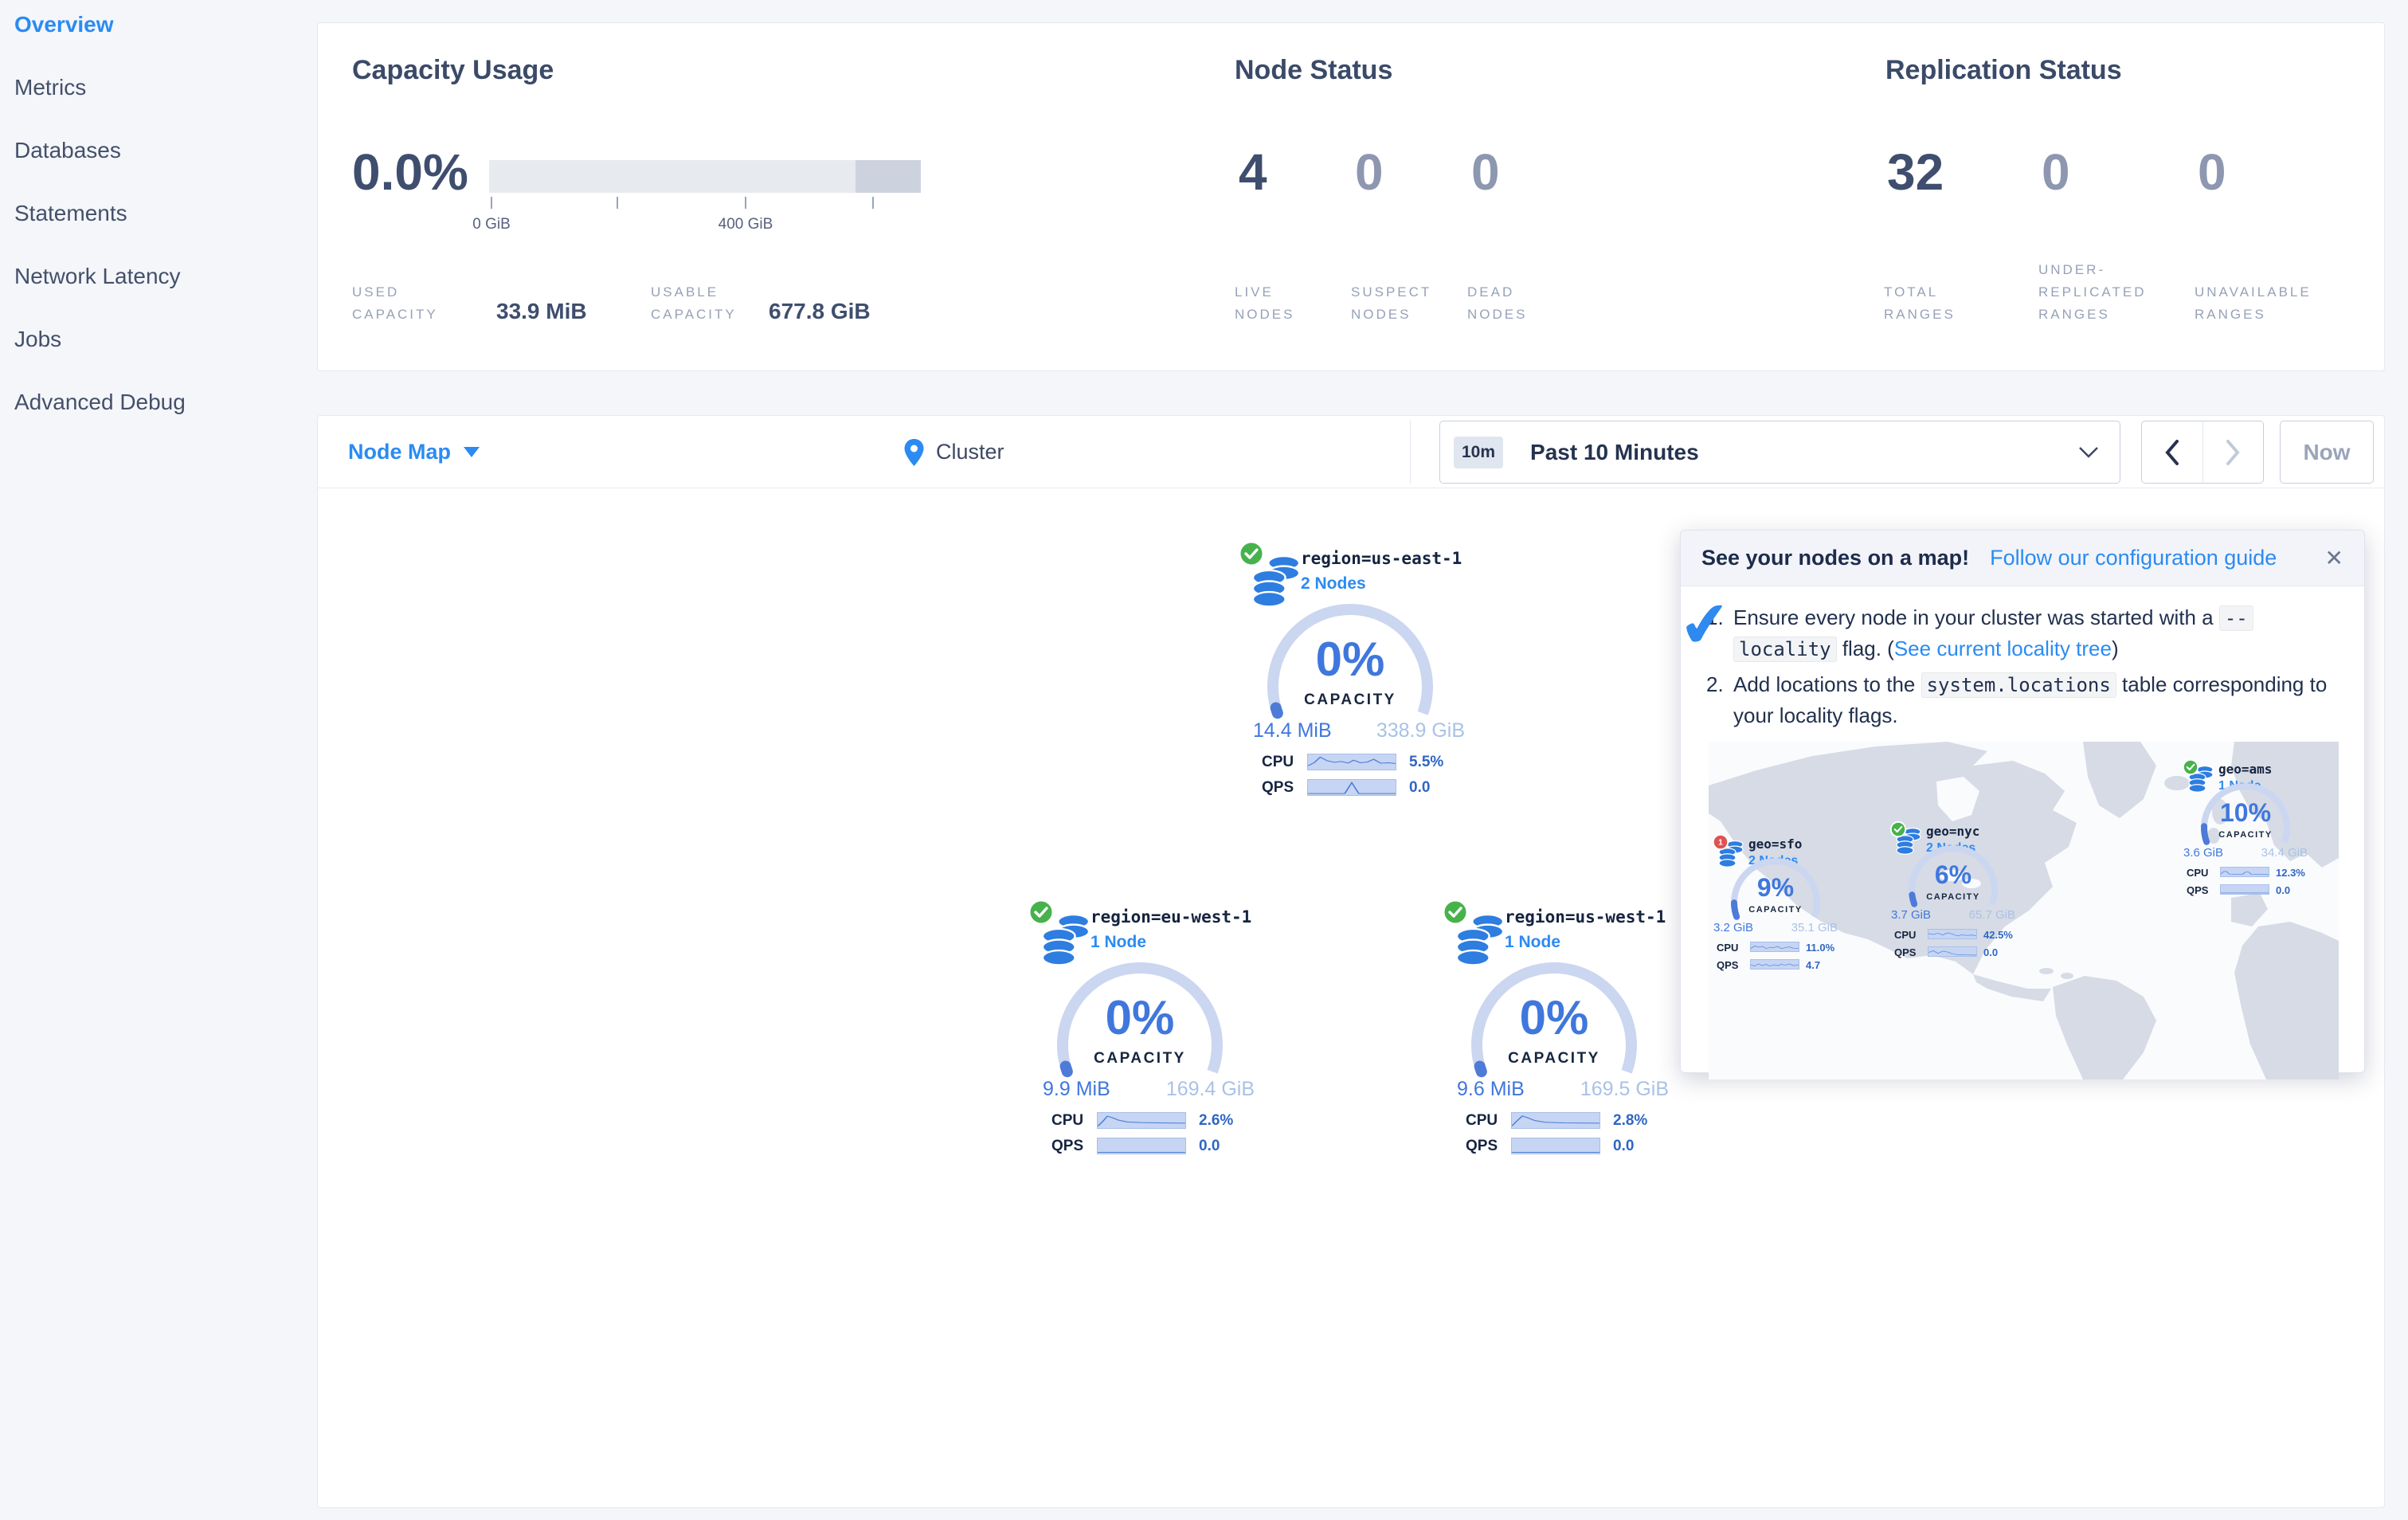 The image size is (2408, 1520). Describe the element at coordinates (492, 225) in the screenshot. I see `axis-tick-label: 0 GiB` at that location.